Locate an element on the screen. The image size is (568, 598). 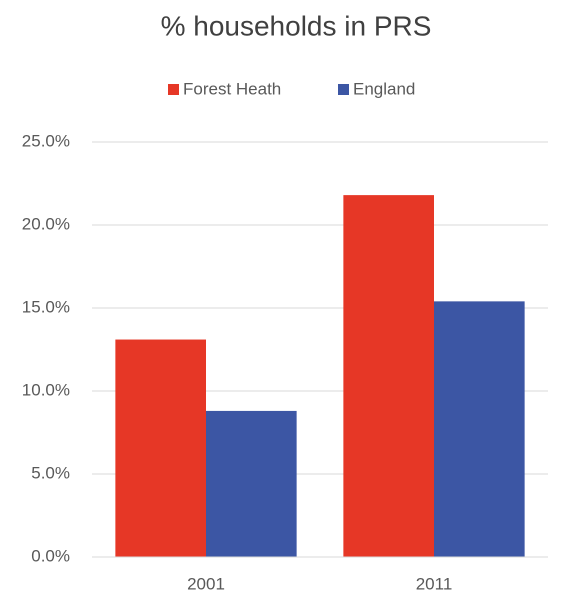
x-tick-label: 2011 is located at coordinates (434, 583).